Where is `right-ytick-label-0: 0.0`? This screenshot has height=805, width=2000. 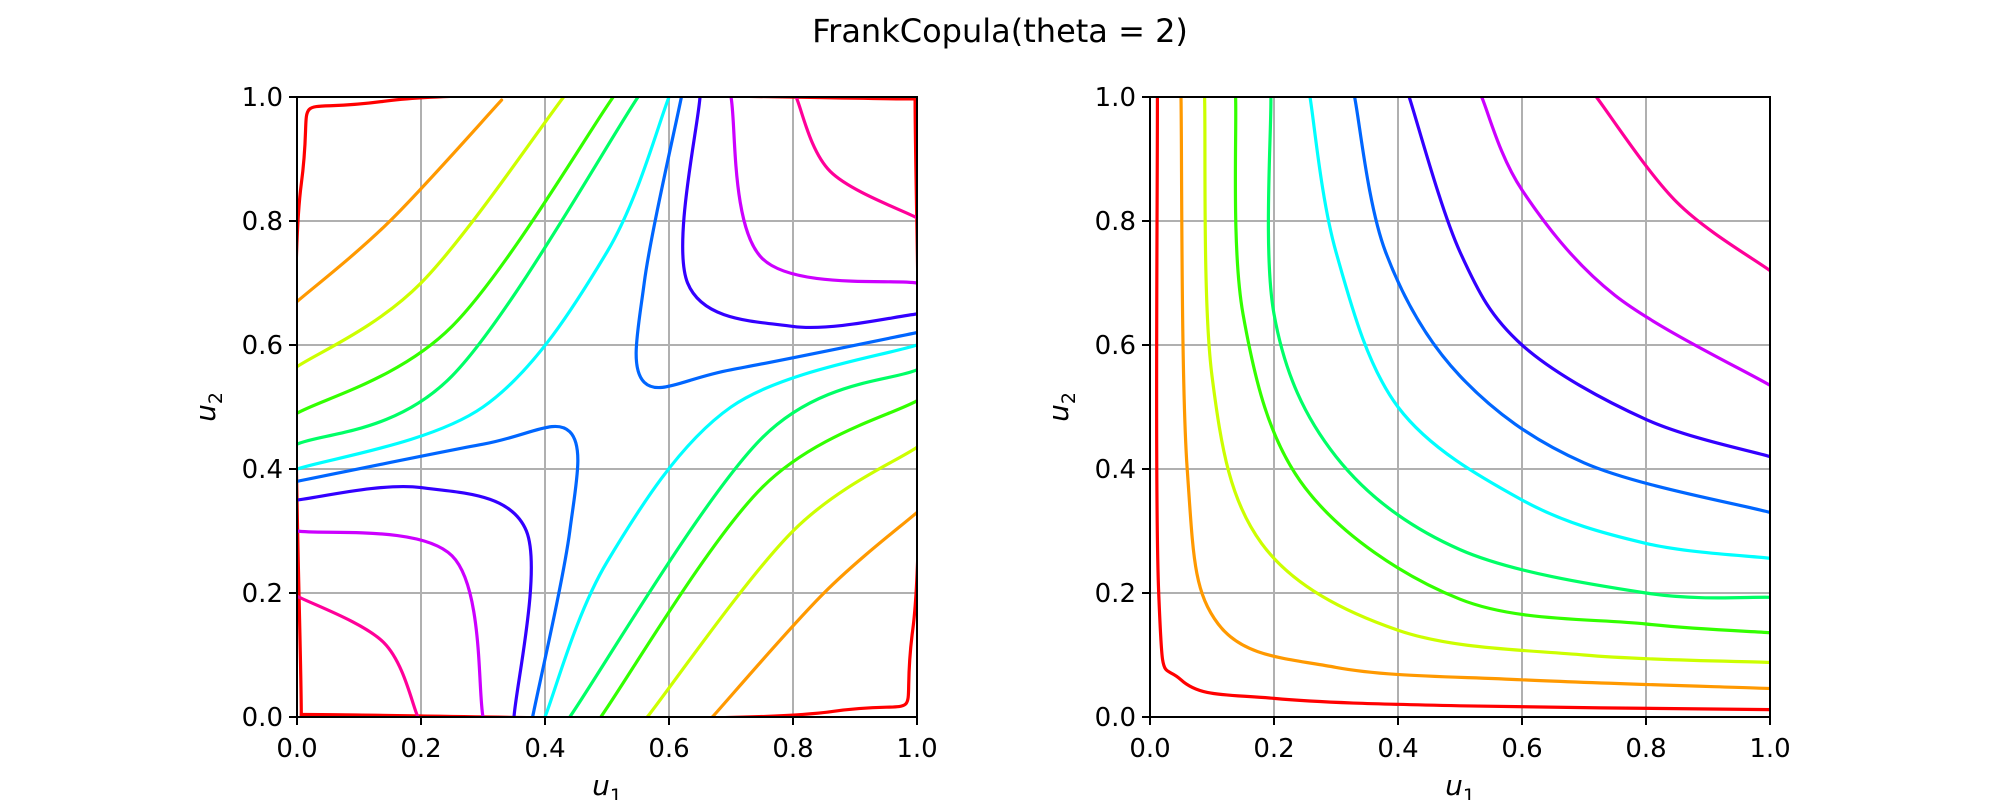
right-ytick-label-0: 0.0 is located at coordinates (1115, 718).